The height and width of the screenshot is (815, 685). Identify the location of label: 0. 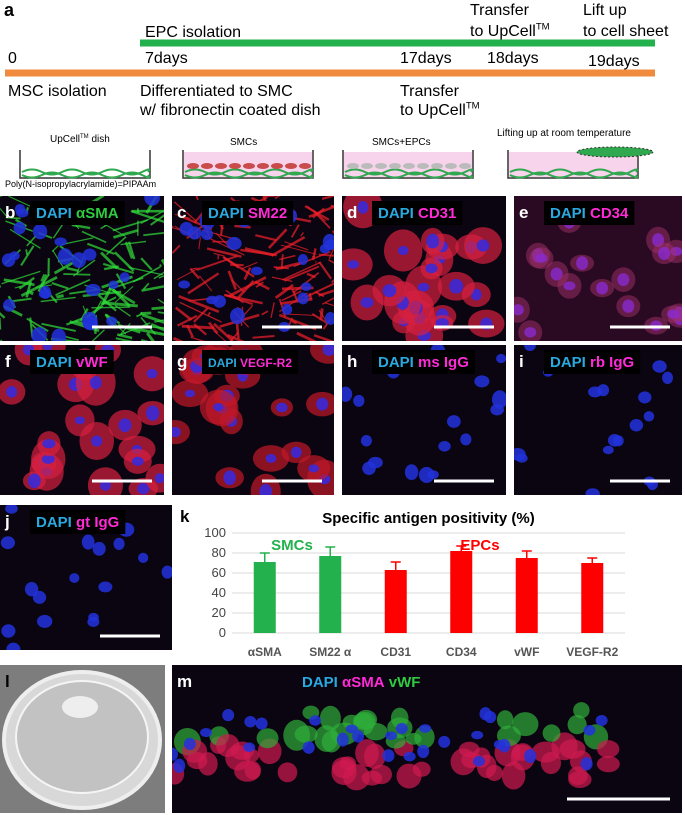
(12, 58).